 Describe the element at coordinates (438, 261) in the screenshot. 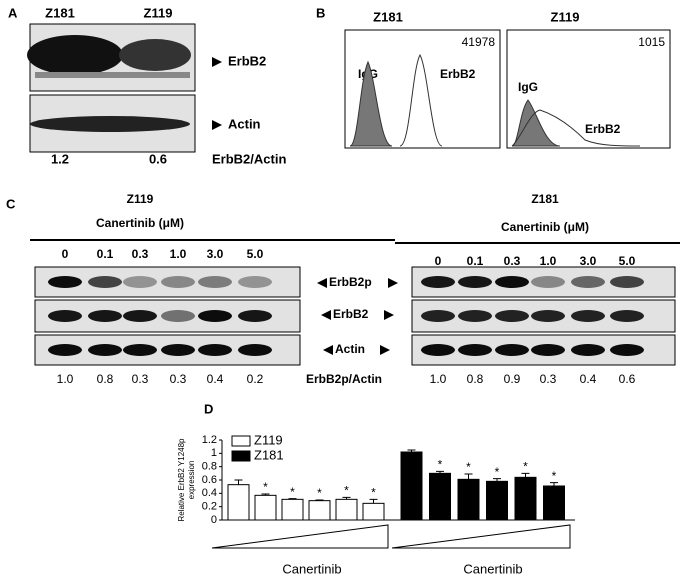

I see `dose-label: 0` at that location.